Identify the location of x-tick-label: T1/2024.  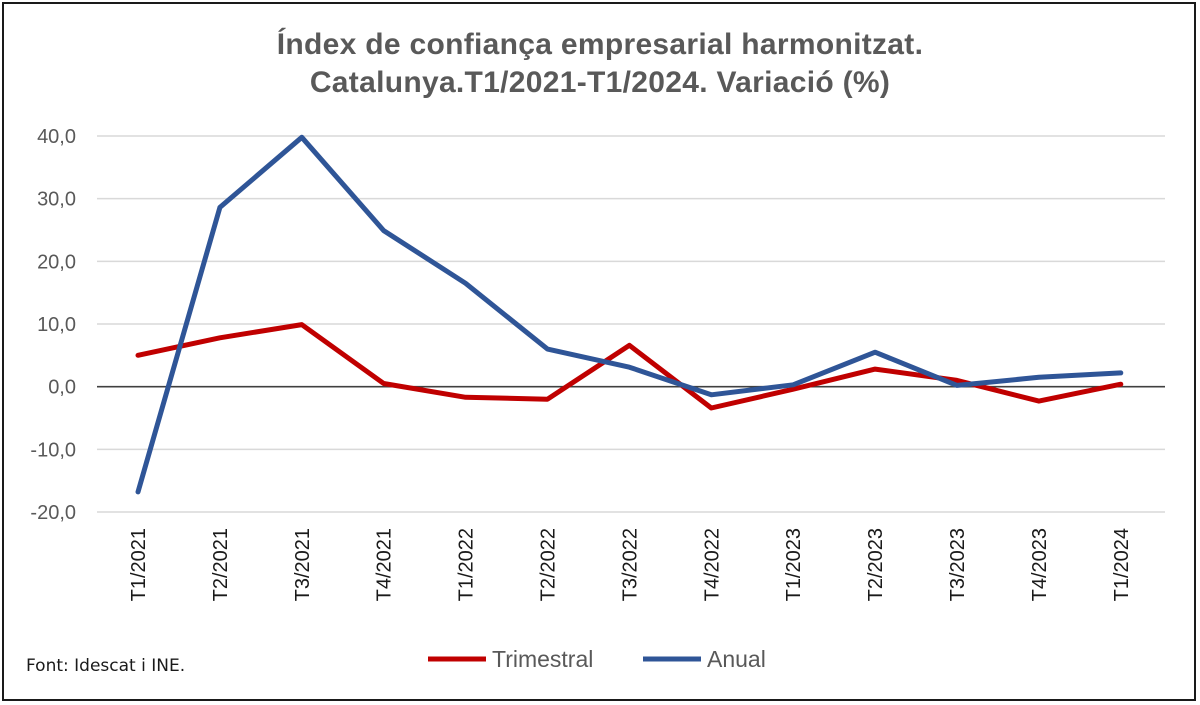
(1122, 564).